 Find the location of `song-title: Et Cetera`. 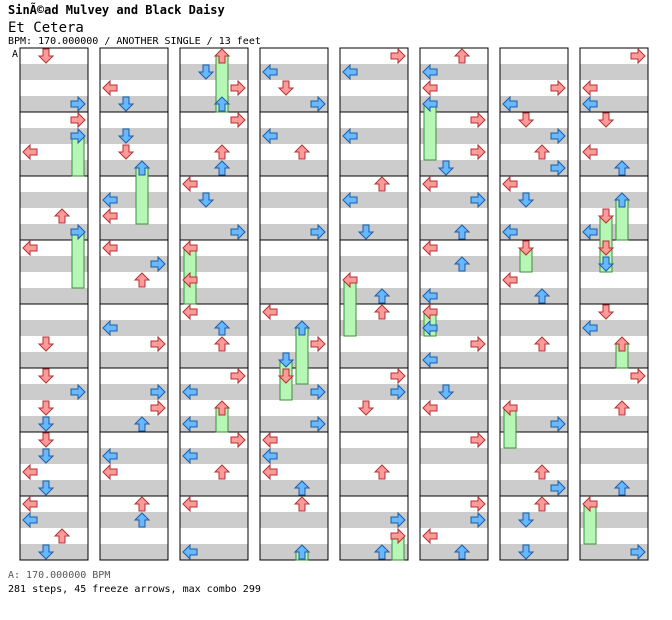

song-title: Et Cetera is located at coordinates (46, 28).